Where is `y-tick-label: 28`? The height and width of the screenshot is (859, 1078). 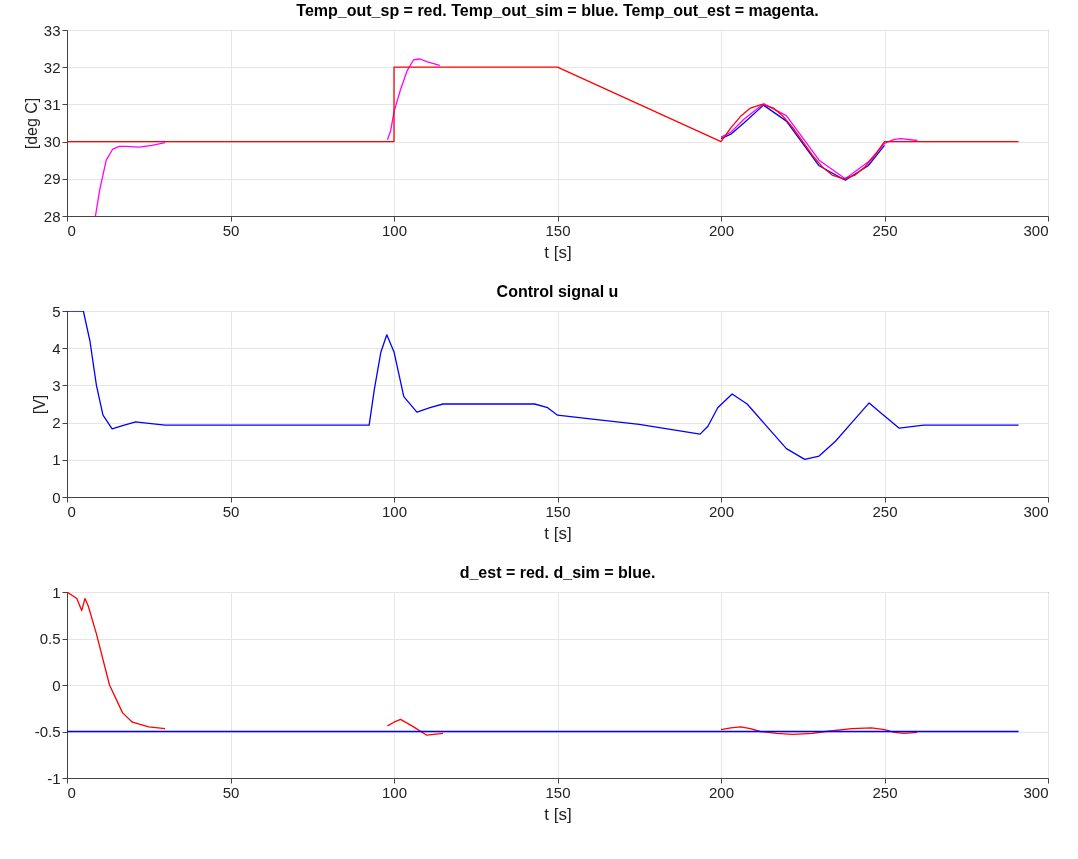 y-tick-label: 28 is located at coordinates (52, 216).